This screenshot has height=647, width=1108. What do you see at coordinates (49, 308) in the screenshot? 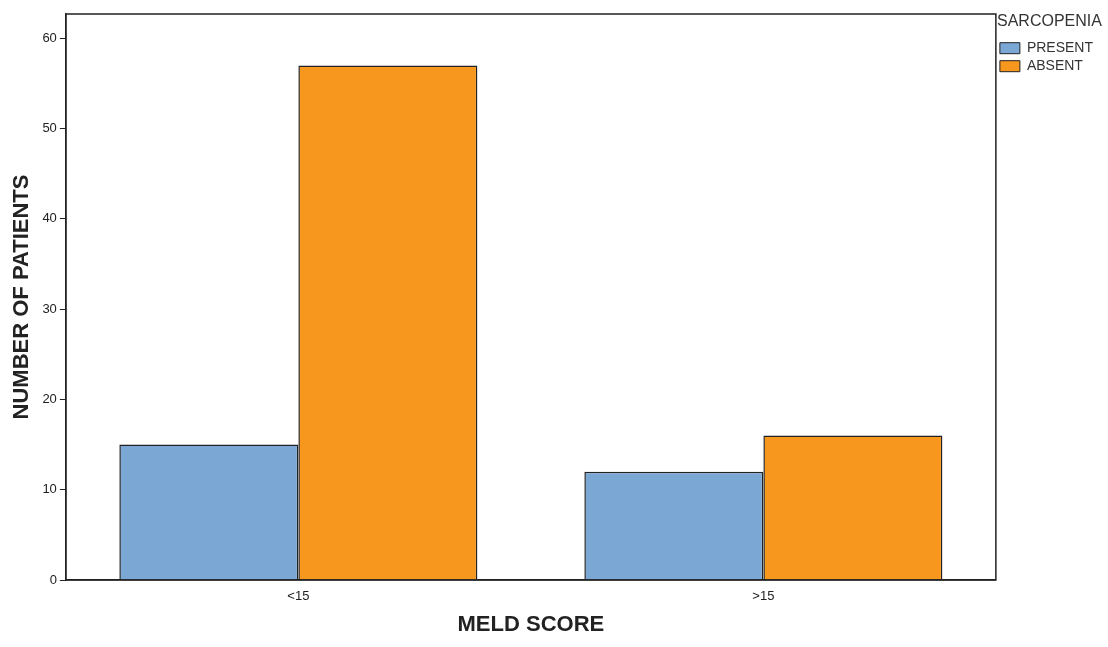
I see `y-tick-label: 30` at bounding box center [49, 308].